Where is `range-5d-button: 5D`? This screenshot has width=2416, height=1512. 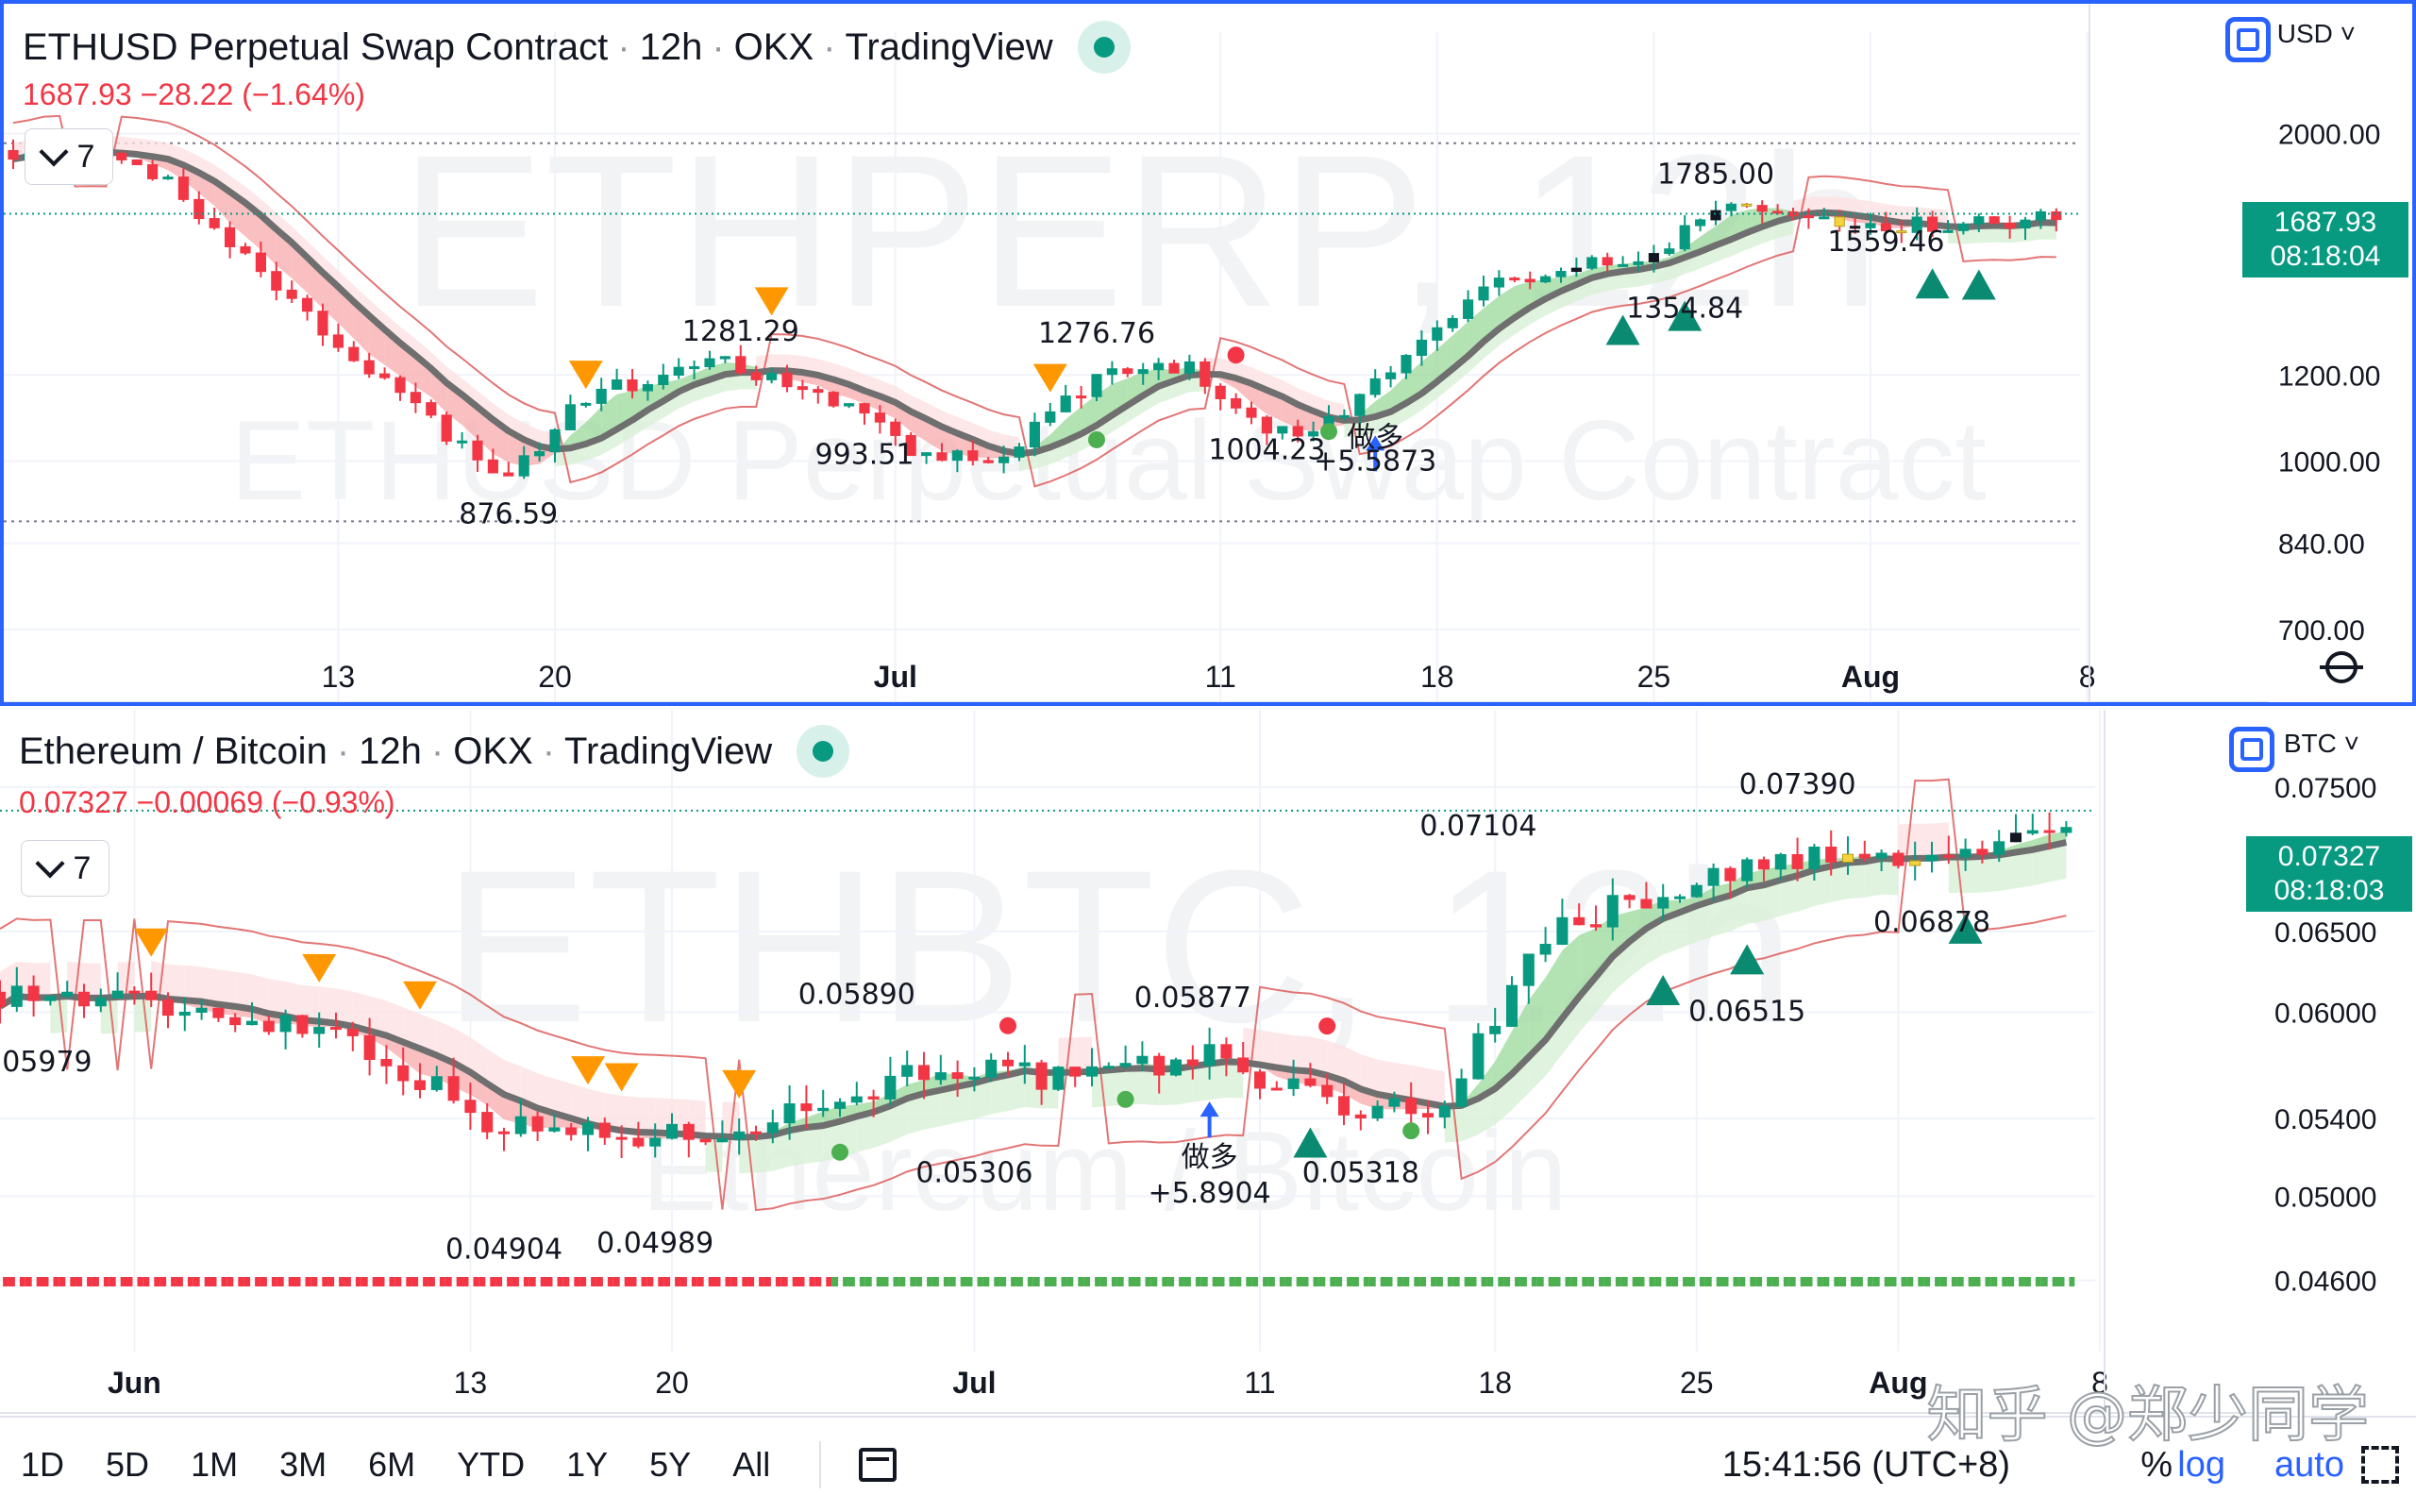
range-5d-button: 5D is located at coordinates (127, 1465).